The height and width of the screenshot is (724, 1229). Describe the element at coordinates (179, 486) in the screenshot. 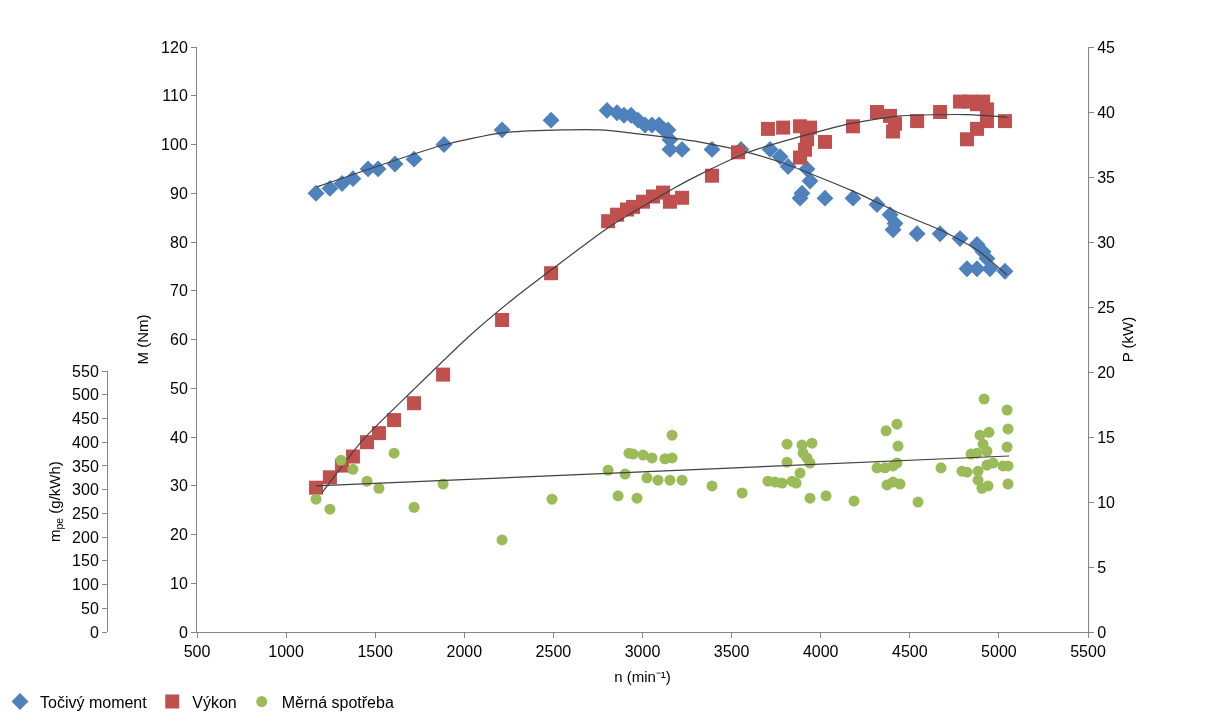

I see `y-tick-label: 30` at that location.